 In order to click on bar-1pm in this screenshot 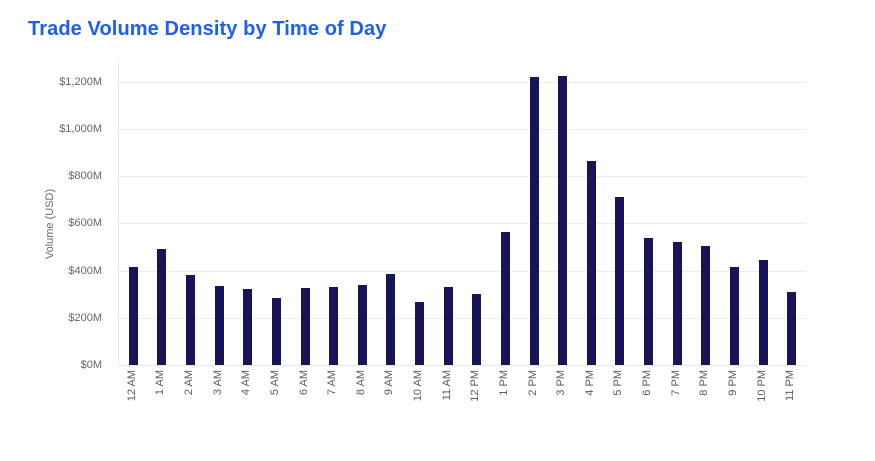, I will do `click(505, 298)`.